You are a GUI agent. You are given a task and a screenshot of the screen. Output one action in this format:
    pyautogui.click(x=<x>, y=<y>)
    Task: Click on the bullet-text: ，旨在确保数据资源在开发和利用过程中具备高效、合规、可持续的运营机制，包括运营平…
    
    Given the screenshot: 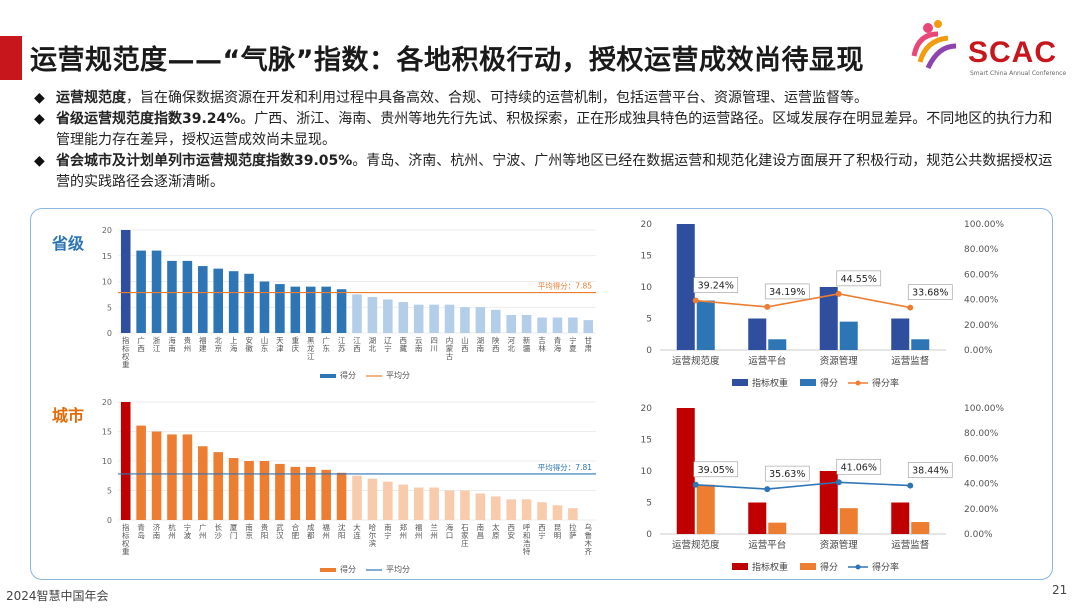 What is the action you would take?
    pyautogui.click(x=497, y=98)
    